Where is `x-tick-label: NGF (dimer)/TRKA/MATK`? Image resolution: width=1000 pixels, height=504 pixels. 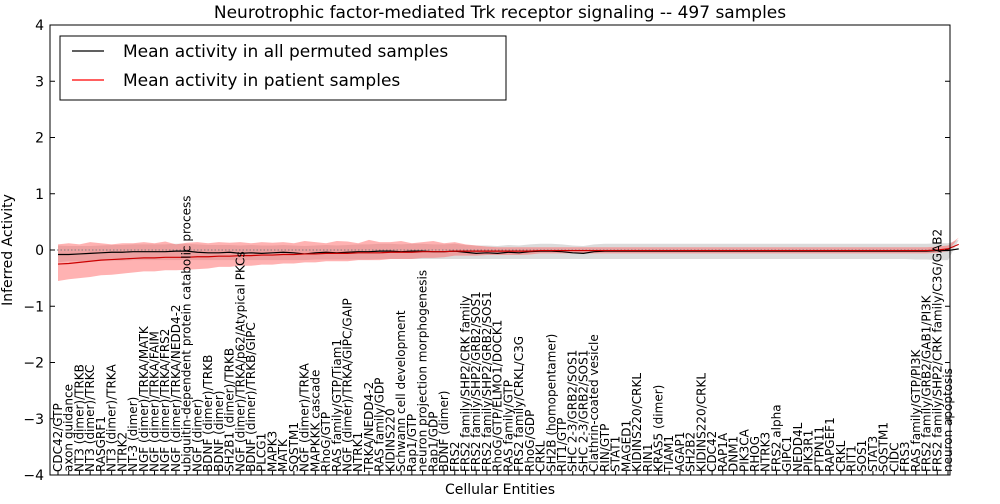
x-tick-label: NGF (dimer)/TRKA/MATK is located at coordinates (144, 398).